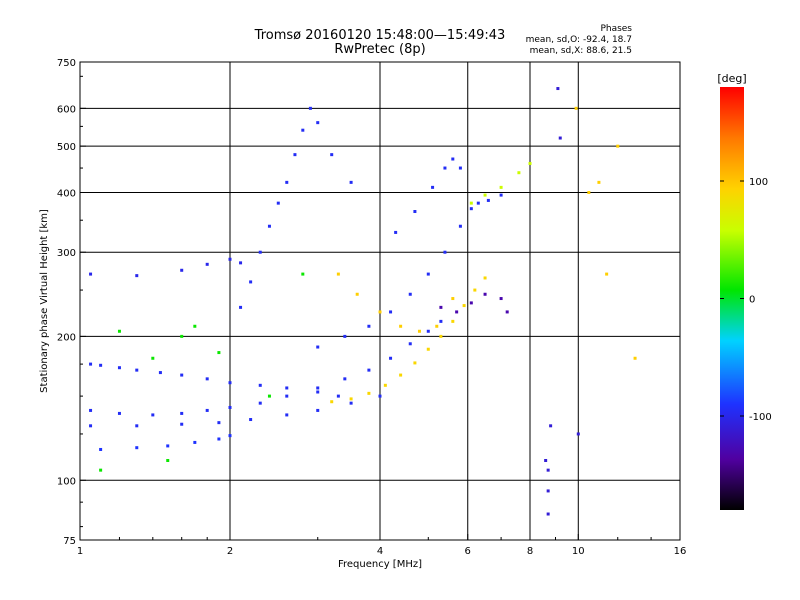 Image resolution: width=800 pixels, height=600 pixels. I want to click on colorbar-tick-label: -100, so click(760, 417).